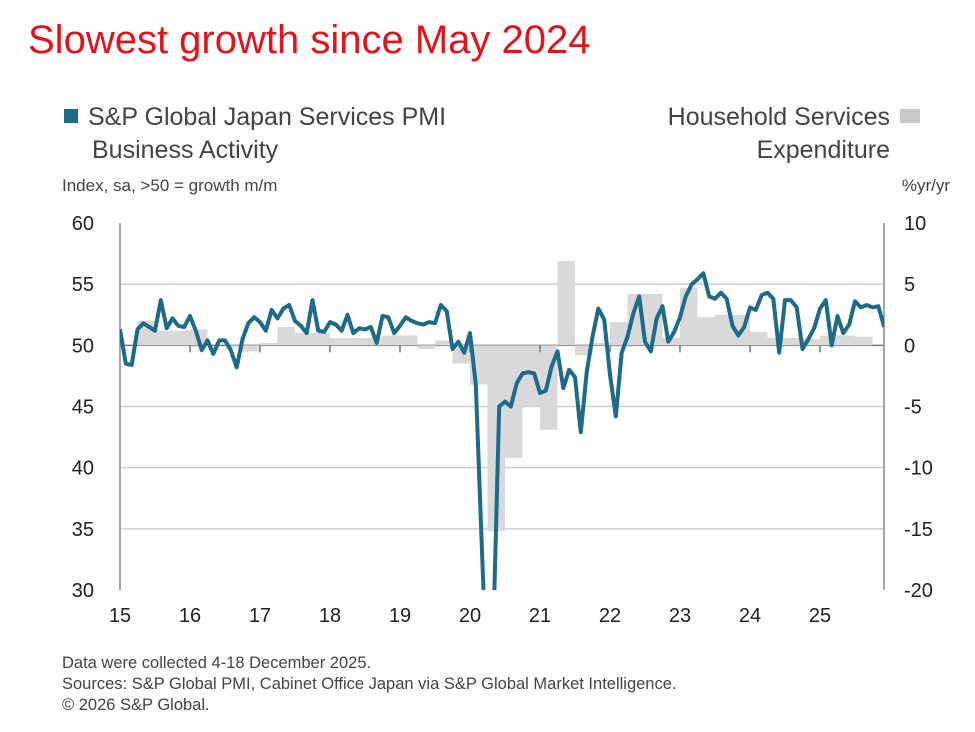 The width and height of the screenshot is (975, 732). Describe the element at coordinates (610, 616) in the screenshot. I see `x-tick-label: 22` at that location.